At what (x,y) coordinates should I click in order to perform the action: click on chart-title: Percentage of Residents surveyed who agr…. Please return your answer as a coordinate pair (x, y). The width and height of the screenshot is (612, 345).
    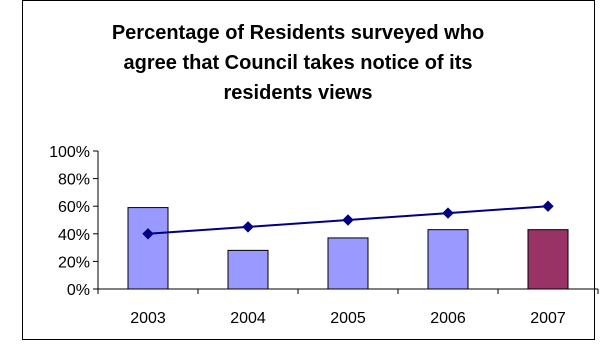
    Looking at the image, I should click on (298, 63).